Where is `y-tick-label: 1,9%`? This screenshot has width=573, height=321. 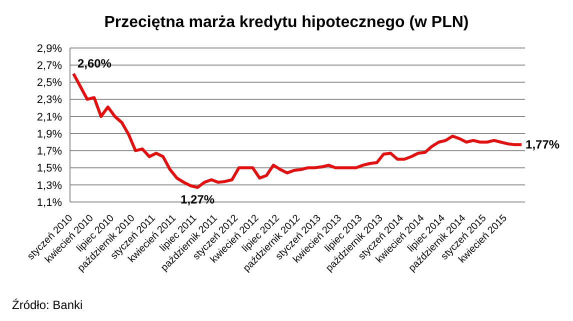 y-tick-label: 1,9% is located at coordinates (49, 134).